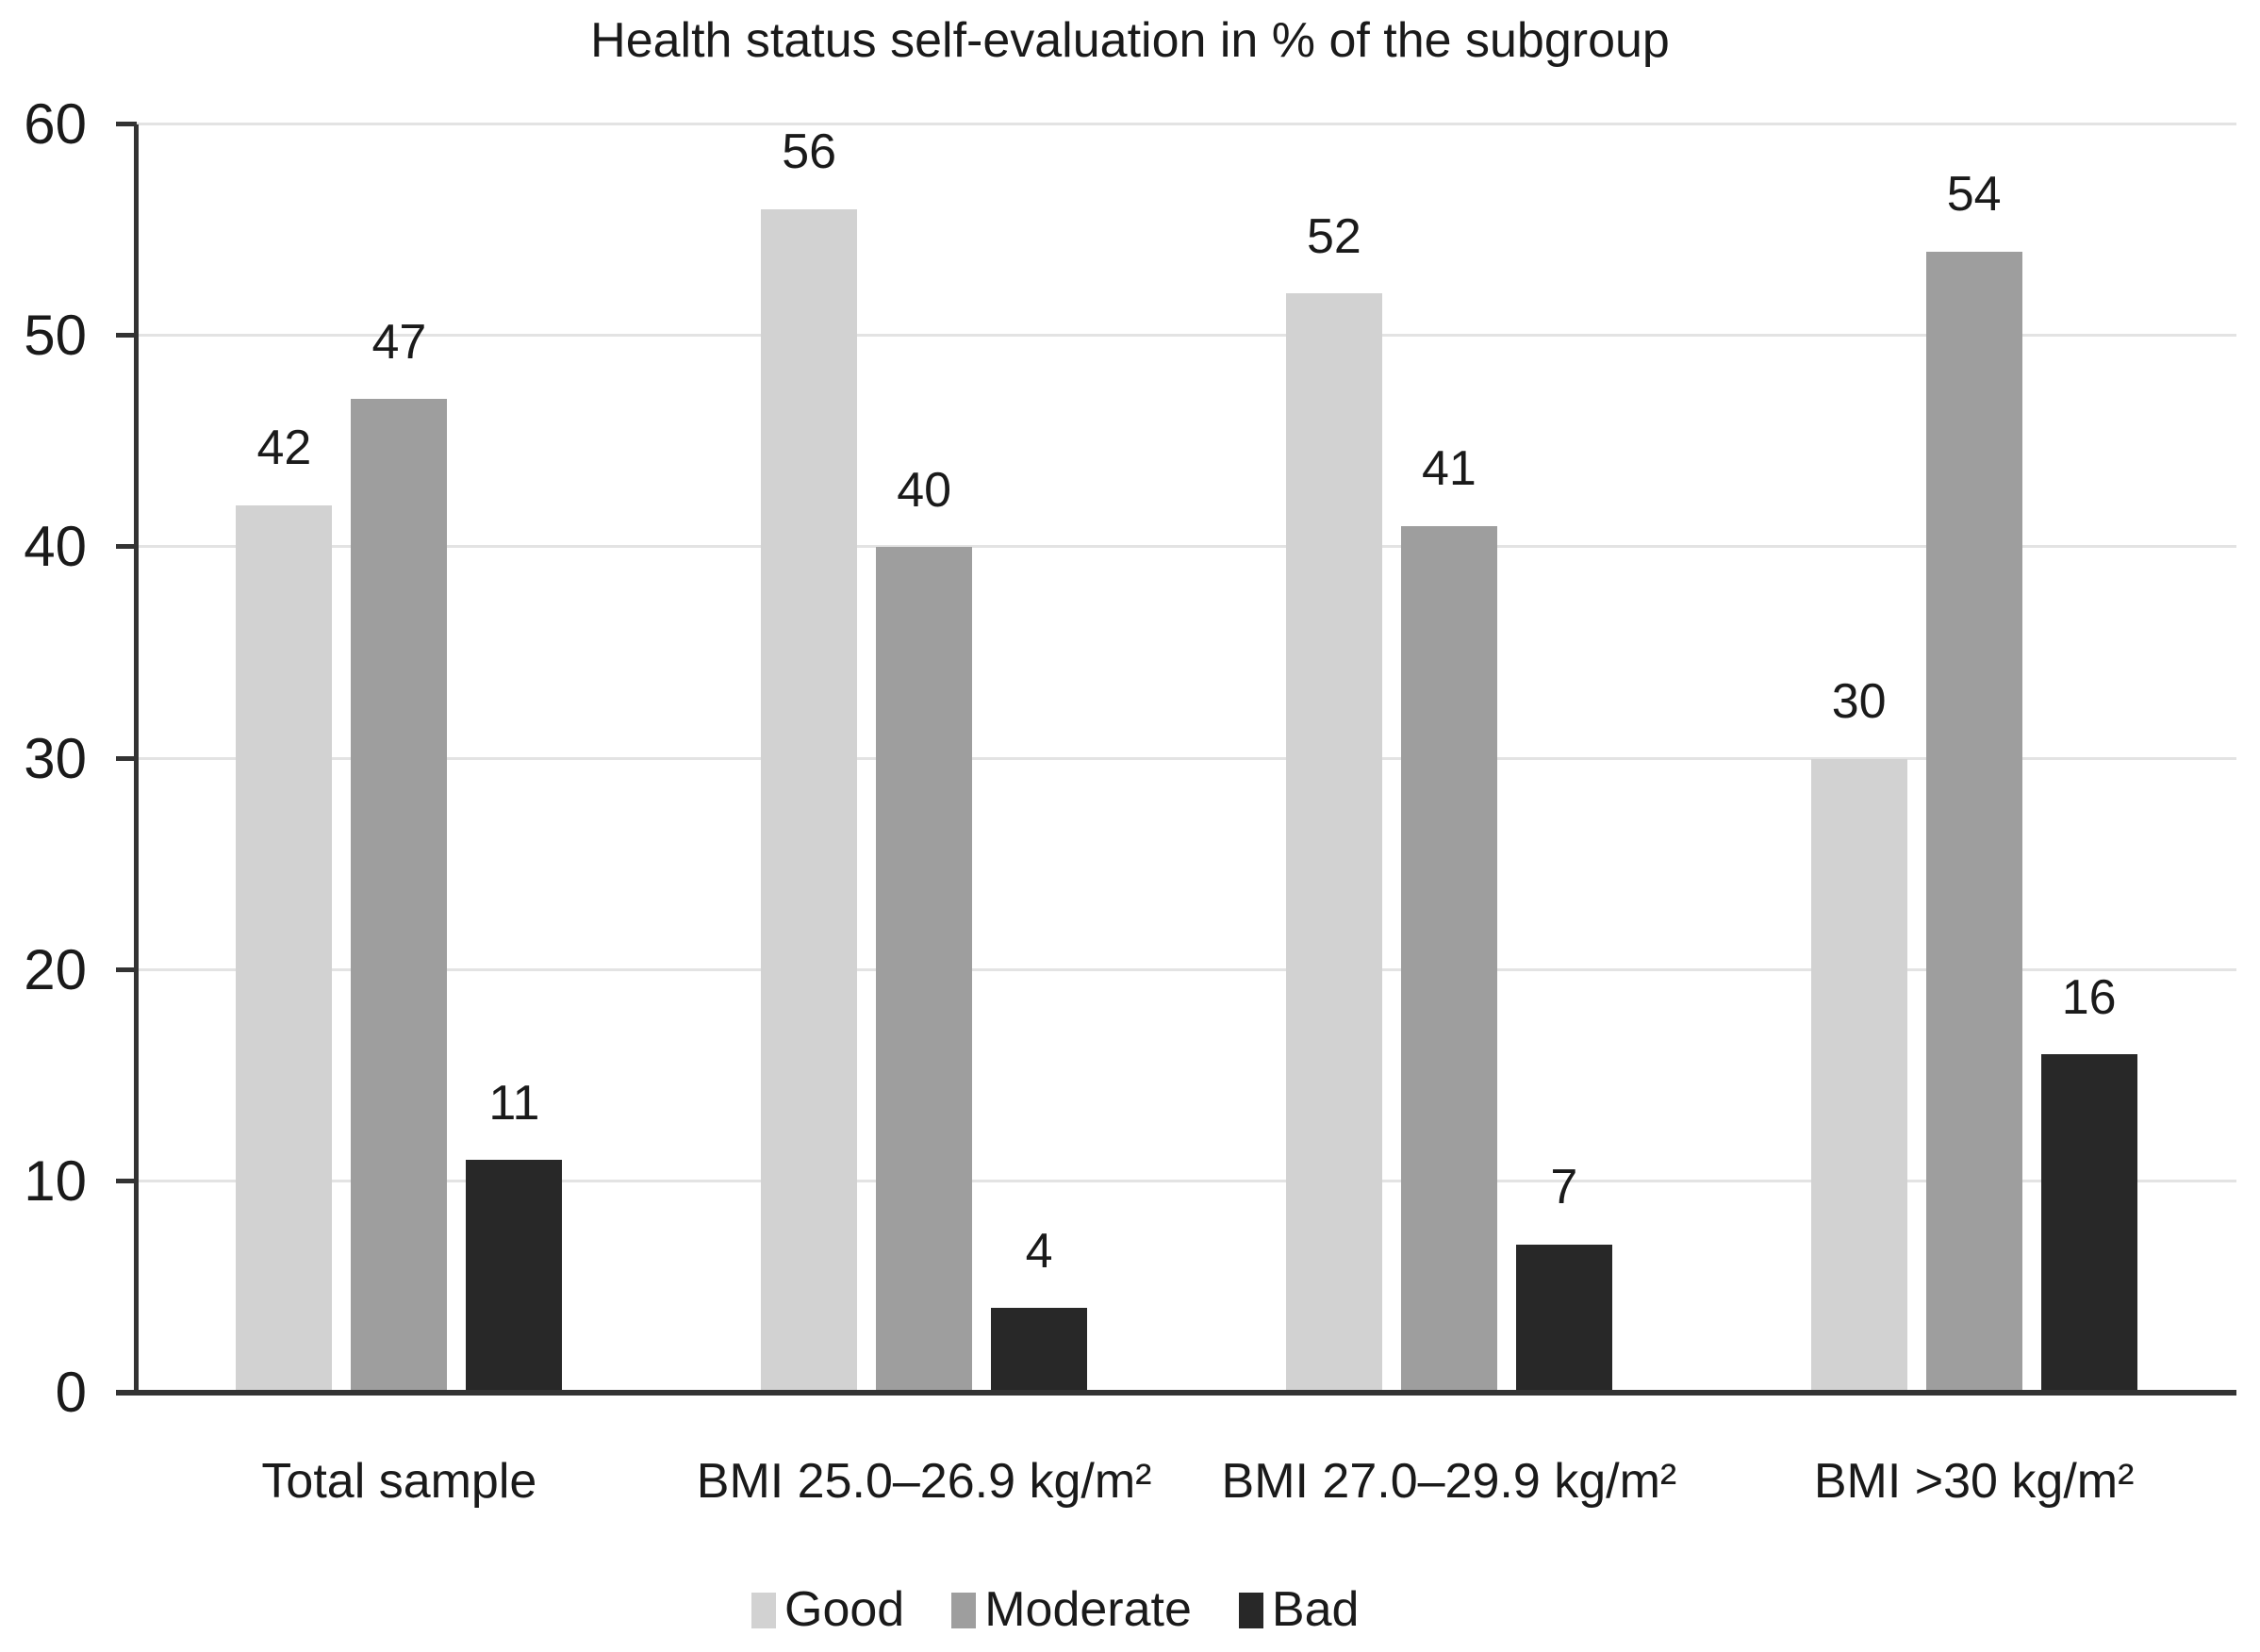 This screenshot has width=2260, height=1652. What do you see at coordinates (514, 1103) in the screenshot?
I see `bar-value-label: 11` at bounding box center [514, 1103].